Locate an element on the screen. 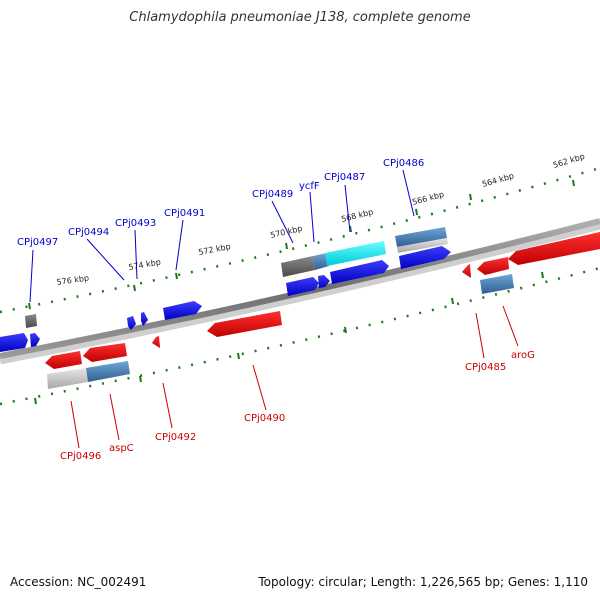 Image resolution: width=600 pixels, height=600 pixels. top-leader-lines is located at coordinates (222, 236).